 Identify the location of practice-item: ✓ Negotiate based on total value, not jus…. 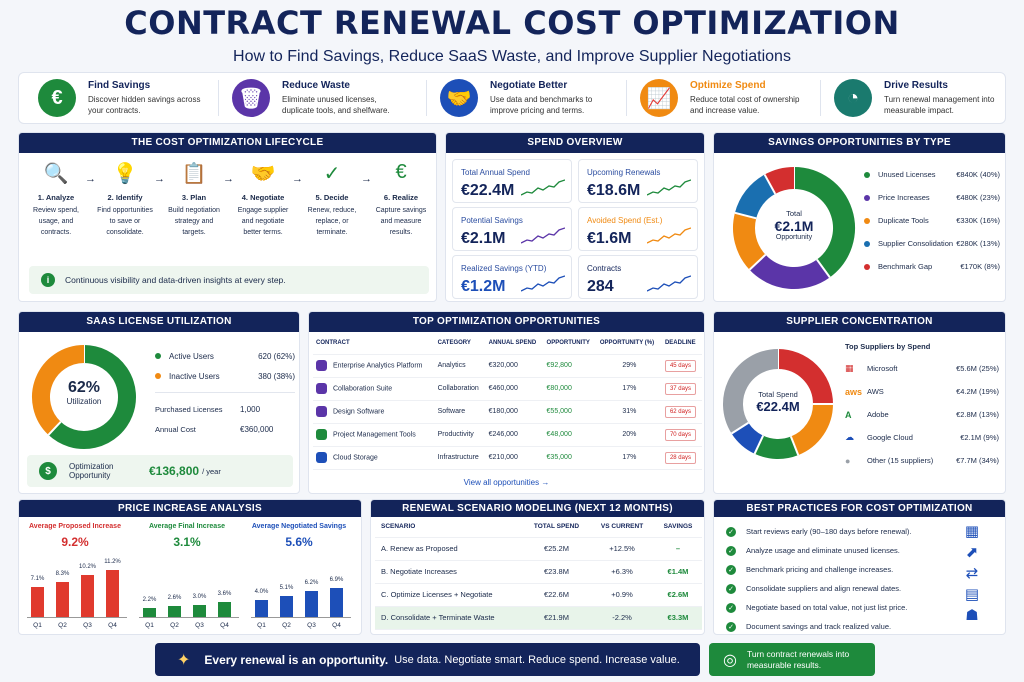
(836, 607).